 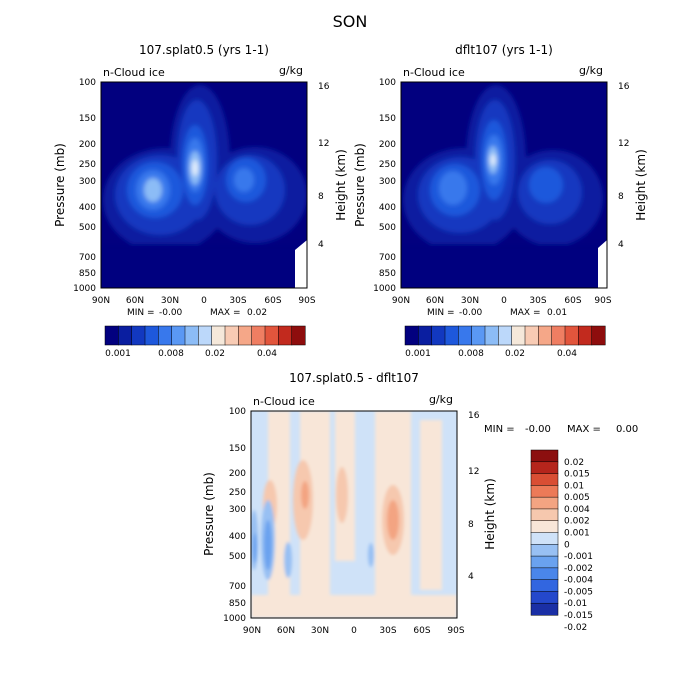 I want to click on colorbar-label: 0.001, so click(x=418, y=354).